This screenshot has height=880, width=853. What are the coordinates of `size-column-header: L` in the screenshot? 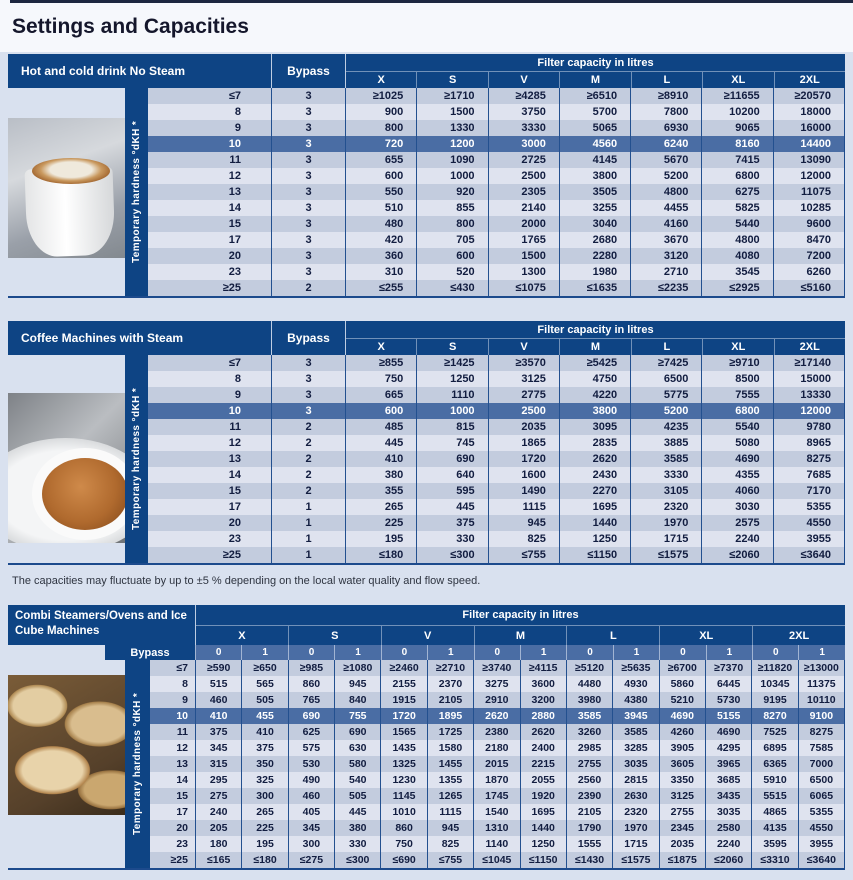 It's located at (612, 635).